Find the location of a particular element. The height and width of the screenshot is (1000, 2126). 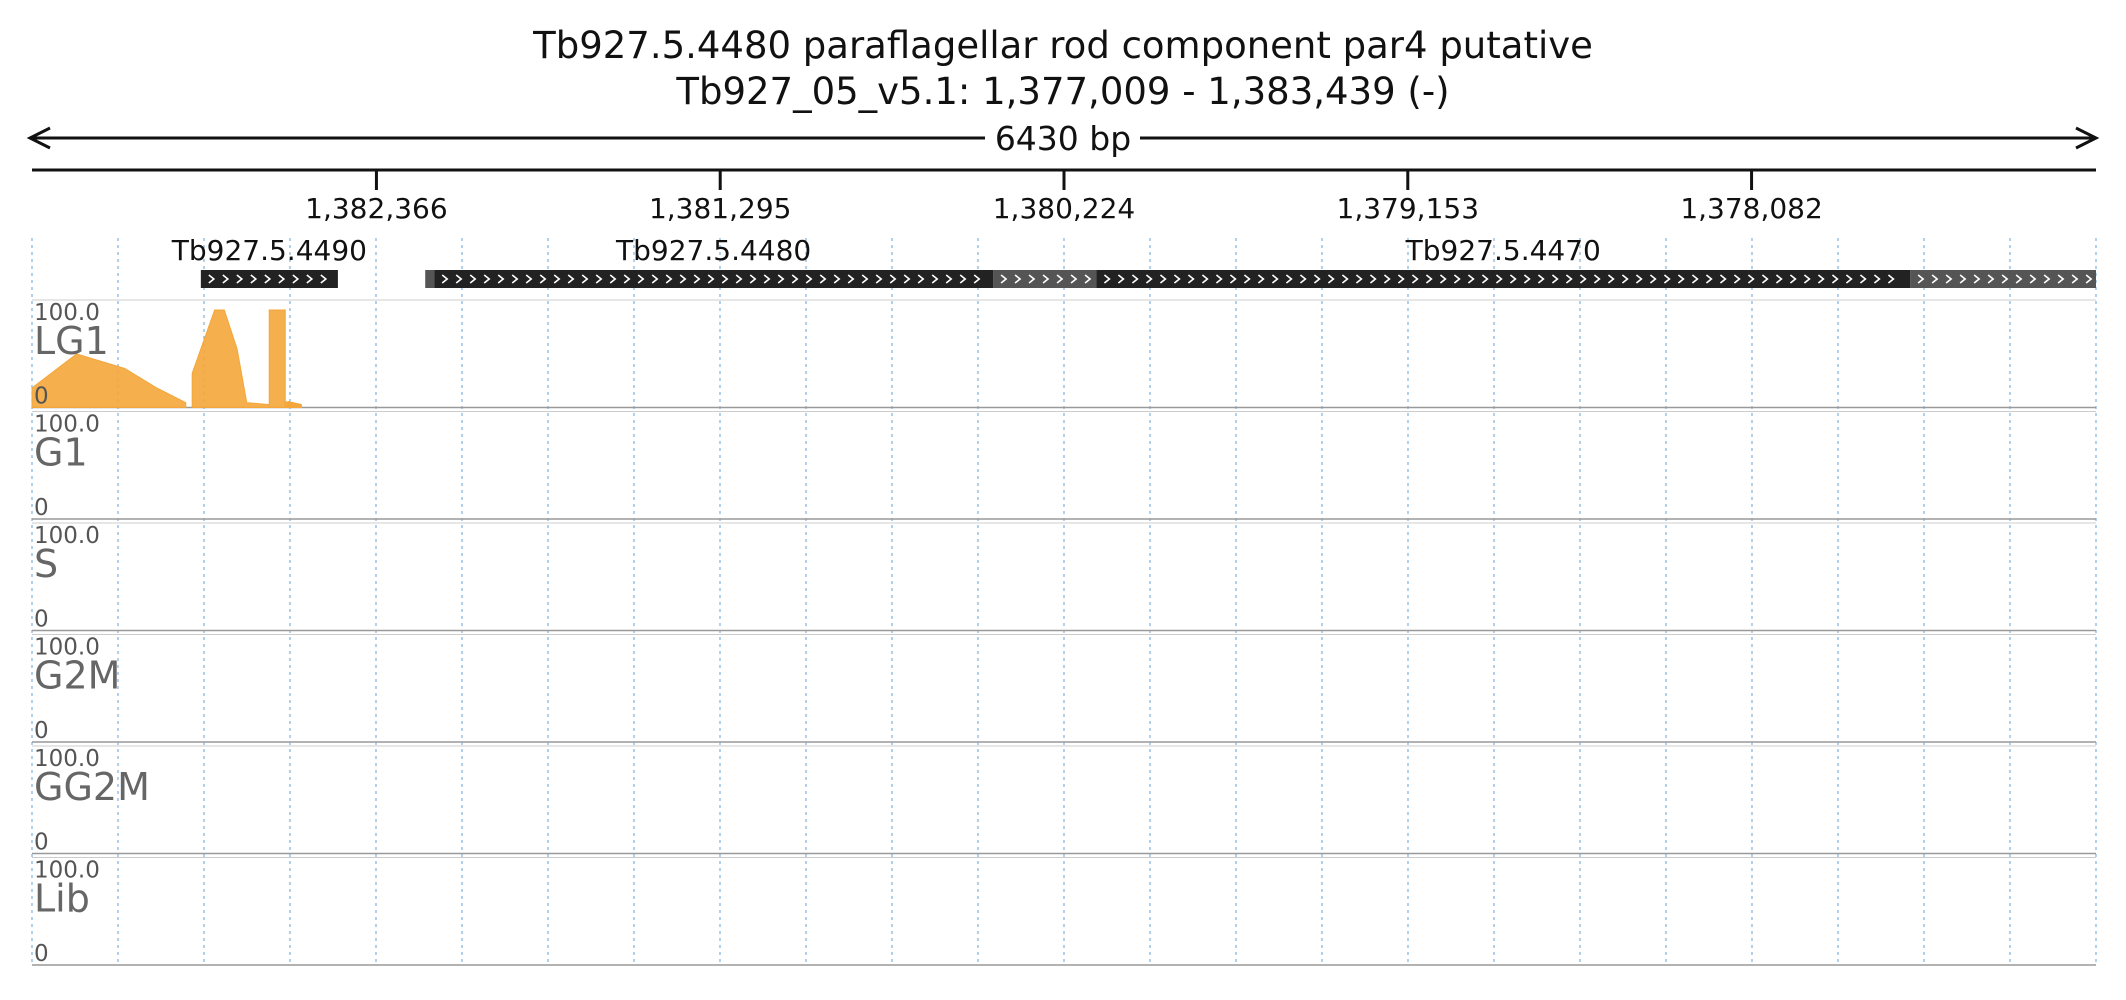

ruler-tick-label: 1,378,082 is located at coordinates (1751, 208).